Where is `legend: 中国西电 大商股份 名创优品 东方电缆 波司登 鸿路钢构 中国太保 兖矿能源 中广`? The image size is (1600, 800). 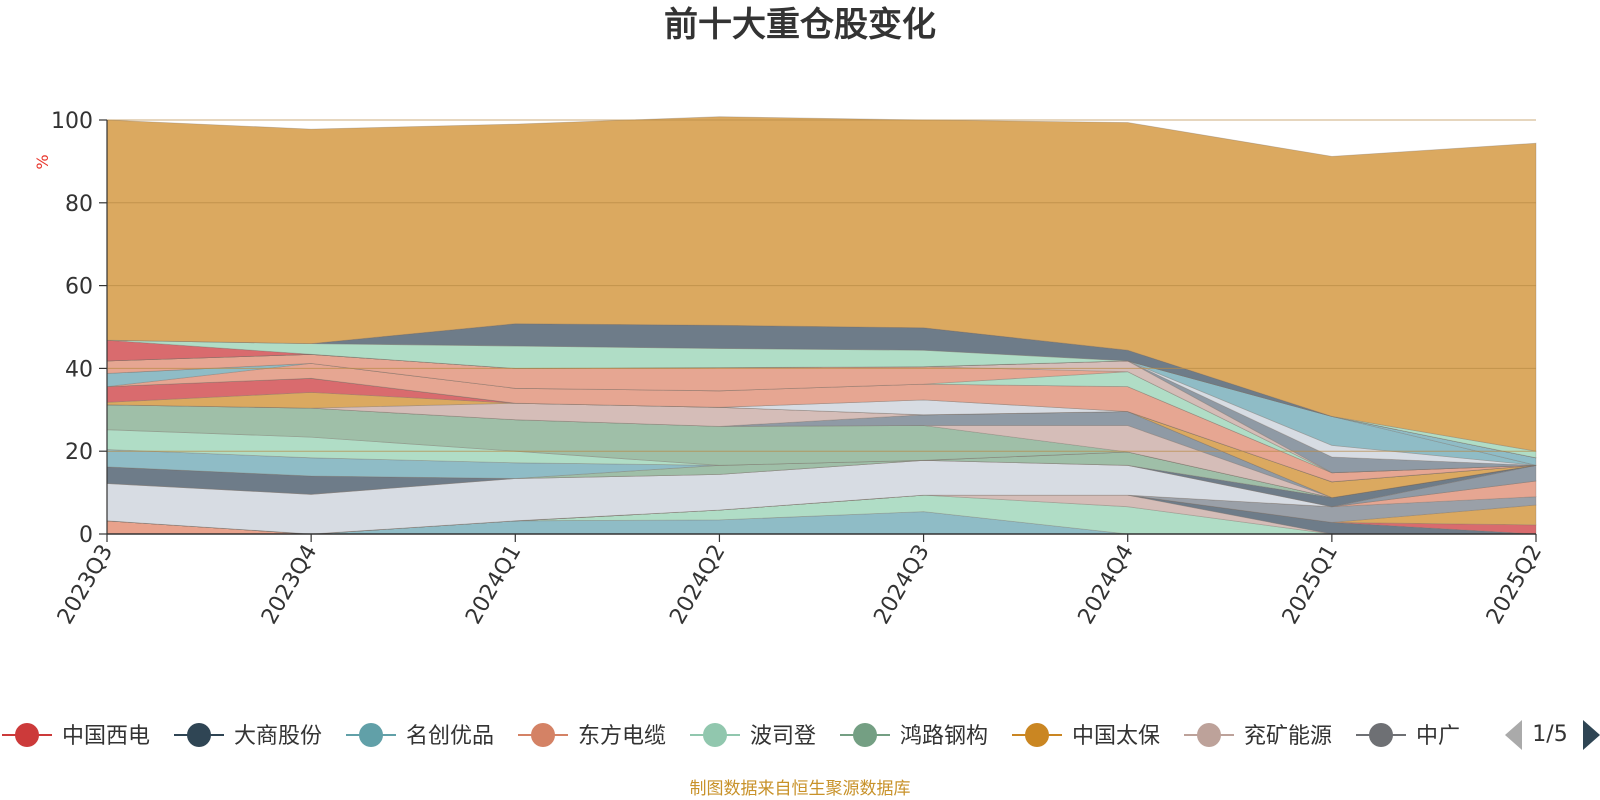 legend: 中国西电 大商股份 名创优品 东方电缆 波司登 鸿路钢构 中国太保 兖矿能源 中广 is located at coordinates (731, 736).